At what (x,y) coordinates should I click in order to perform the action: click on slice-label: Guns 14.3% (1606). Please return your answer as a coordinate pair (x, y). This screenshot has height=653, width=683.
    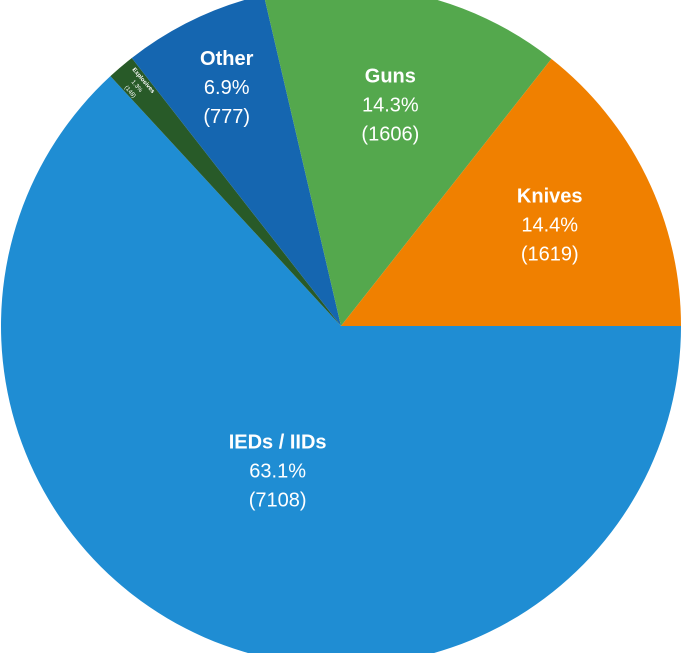
    Looking at the image, I should click on (390, 105).